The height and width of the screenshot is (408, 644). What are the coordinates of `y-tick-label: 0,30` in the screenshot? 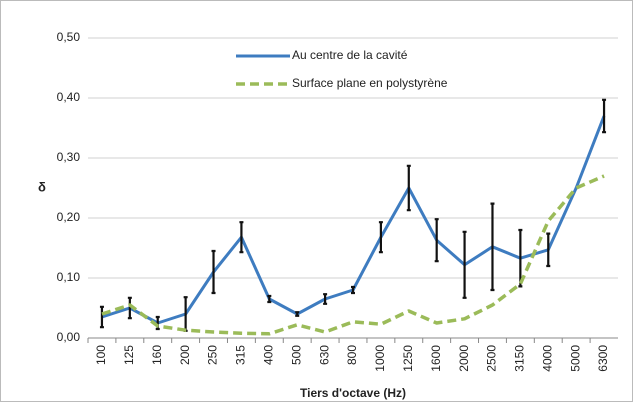 It's located at (69, 157).